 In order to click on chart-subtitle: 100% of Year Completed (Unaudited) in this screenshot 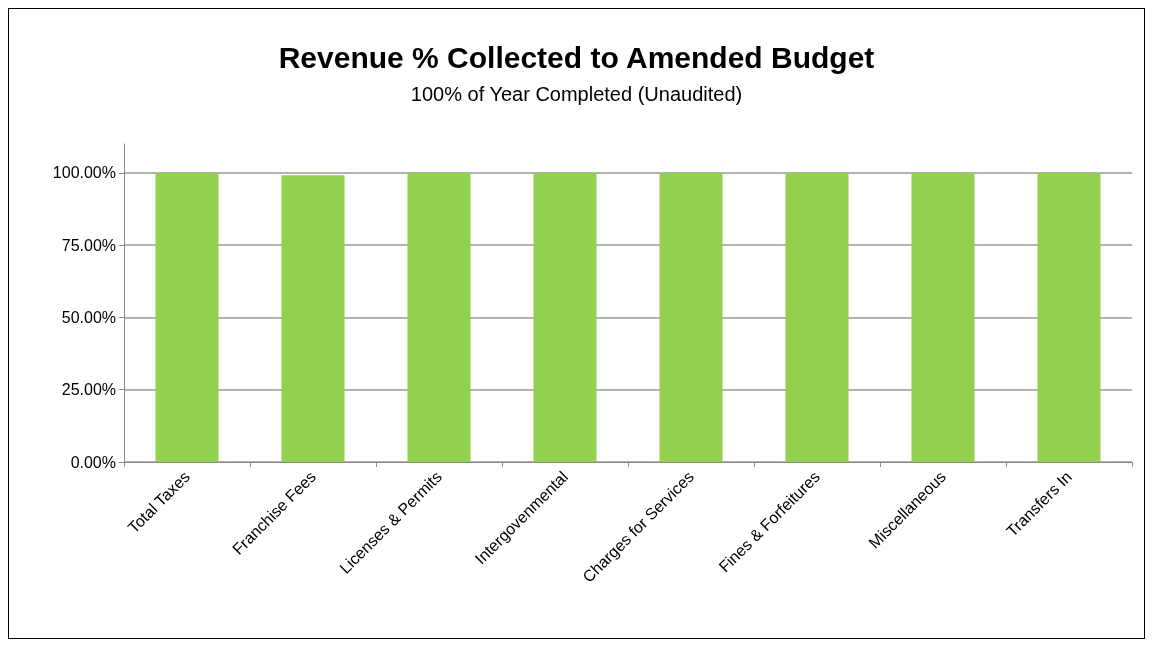, I will do `click(576, 94)`.